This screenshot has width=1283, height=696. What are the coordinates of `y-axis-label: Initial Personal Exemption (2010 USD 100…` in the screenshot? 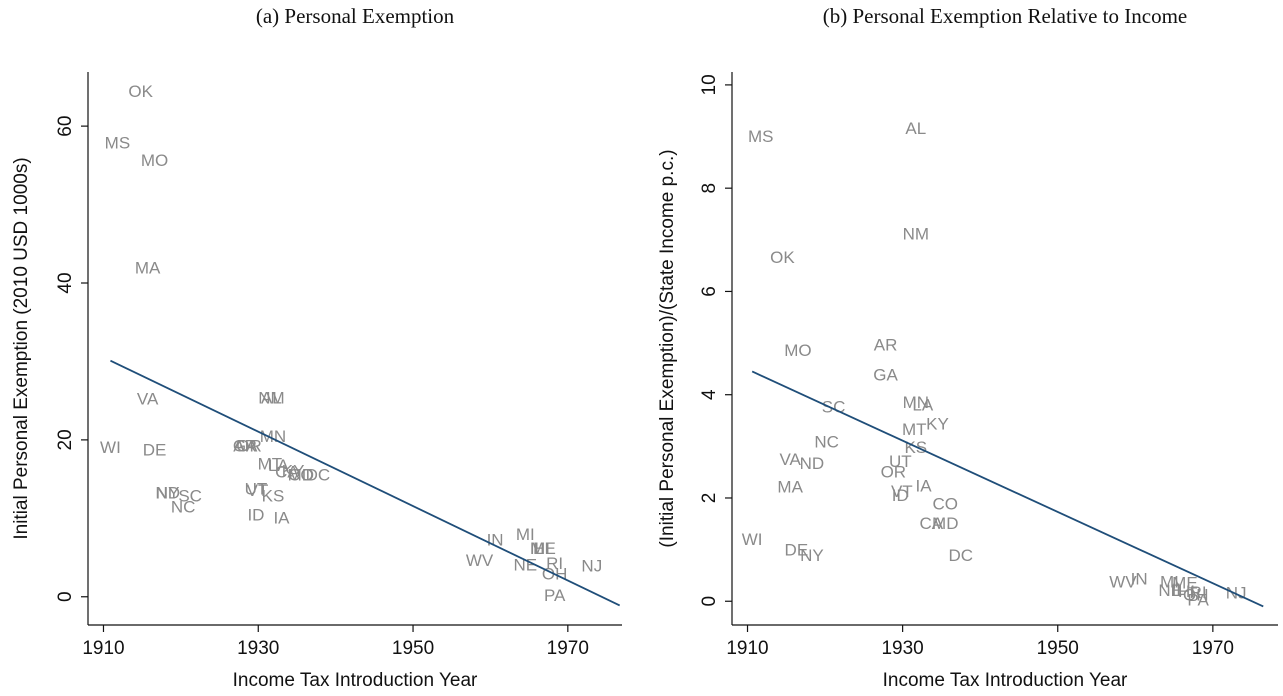 It's located at (21, 348).